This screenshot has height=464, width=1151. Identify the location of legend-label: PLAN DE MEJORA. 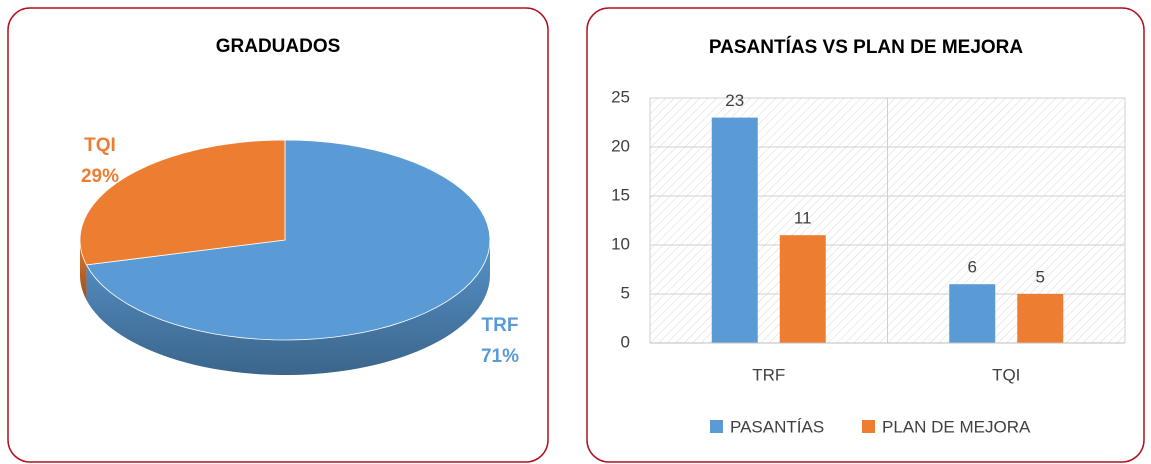
(956, 426).